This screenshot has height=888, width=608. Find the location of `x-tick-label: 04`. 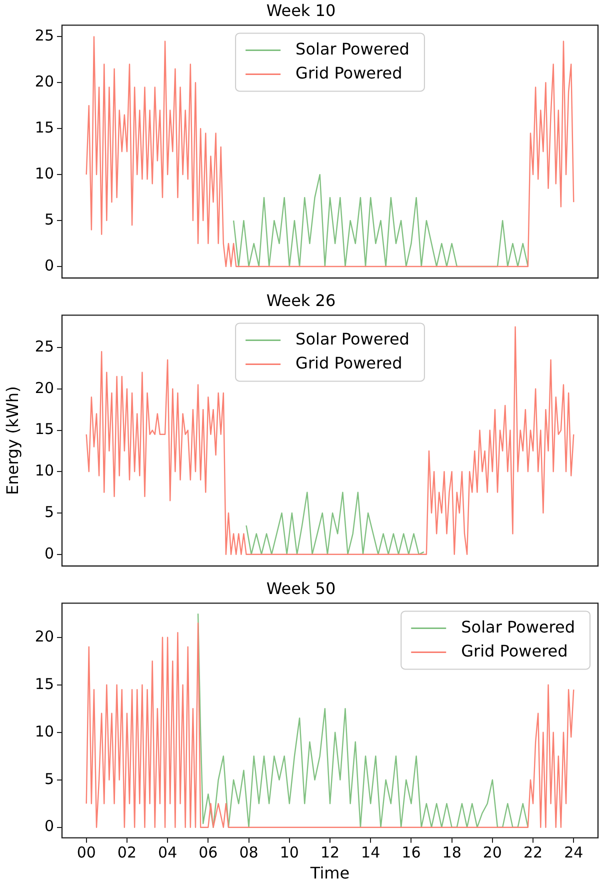

x-tick-label: 04 is located at coordinates (168, 853).